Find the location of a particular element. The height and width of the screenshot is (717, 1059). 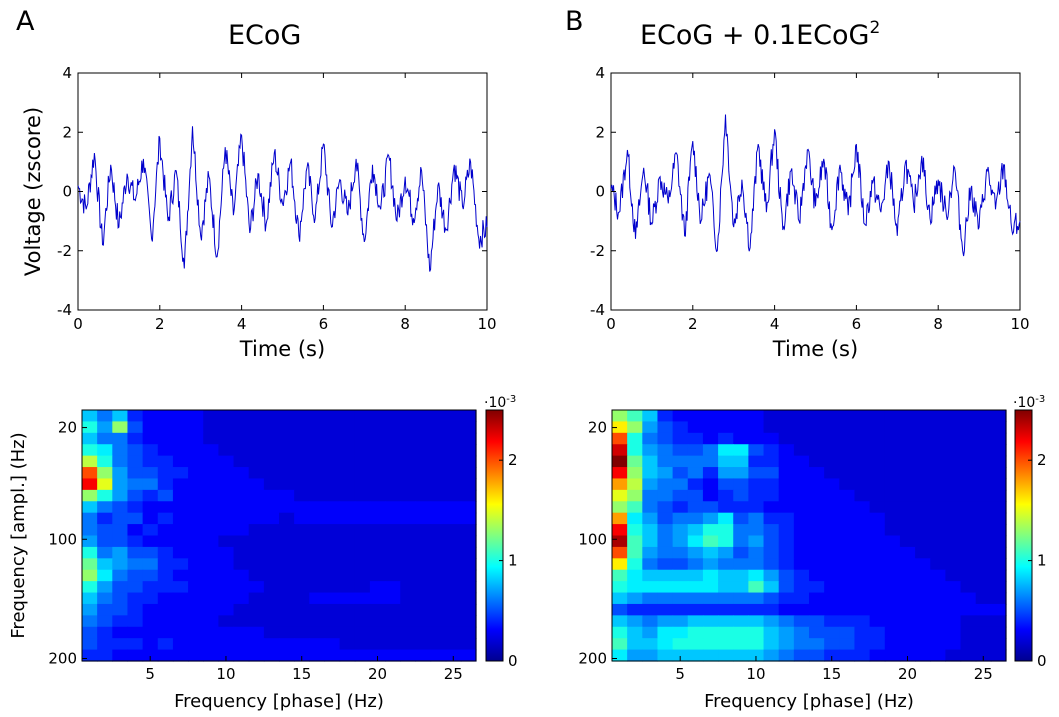

y-tick-label: 4 is located at coordinates (67, 73).